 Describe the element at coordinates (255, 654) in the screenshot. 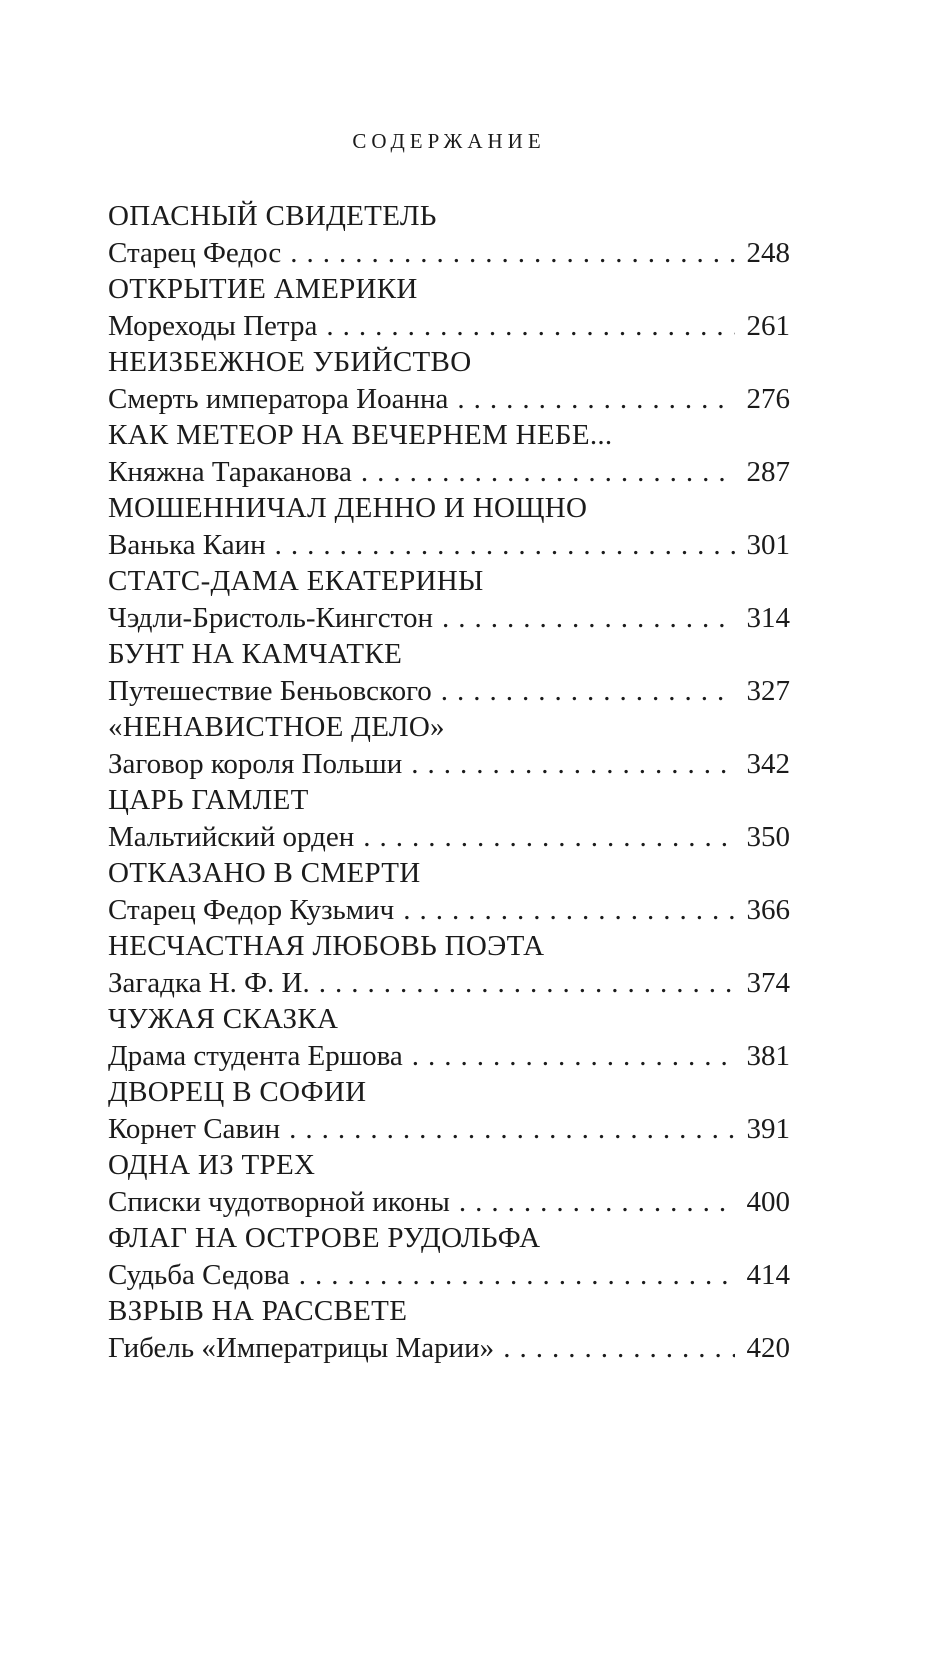

I see `toc-entry-title: БУНТ НА КАМЧАТКЕ` at that location.